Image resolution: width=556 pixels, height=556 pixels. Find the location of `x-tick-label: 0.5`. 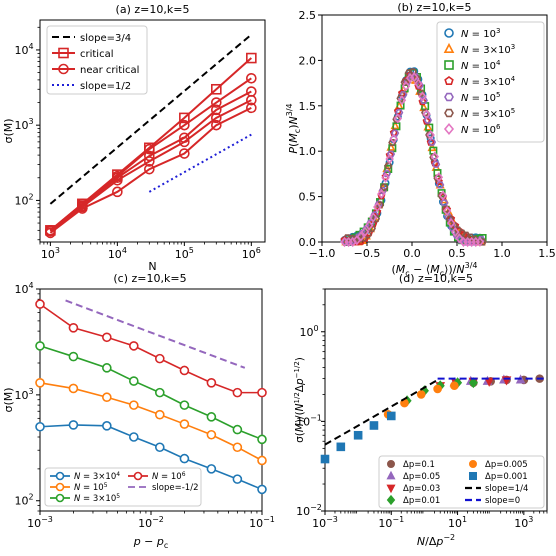

x-tick-label: 0.5 is located at coordinates (457, 253).